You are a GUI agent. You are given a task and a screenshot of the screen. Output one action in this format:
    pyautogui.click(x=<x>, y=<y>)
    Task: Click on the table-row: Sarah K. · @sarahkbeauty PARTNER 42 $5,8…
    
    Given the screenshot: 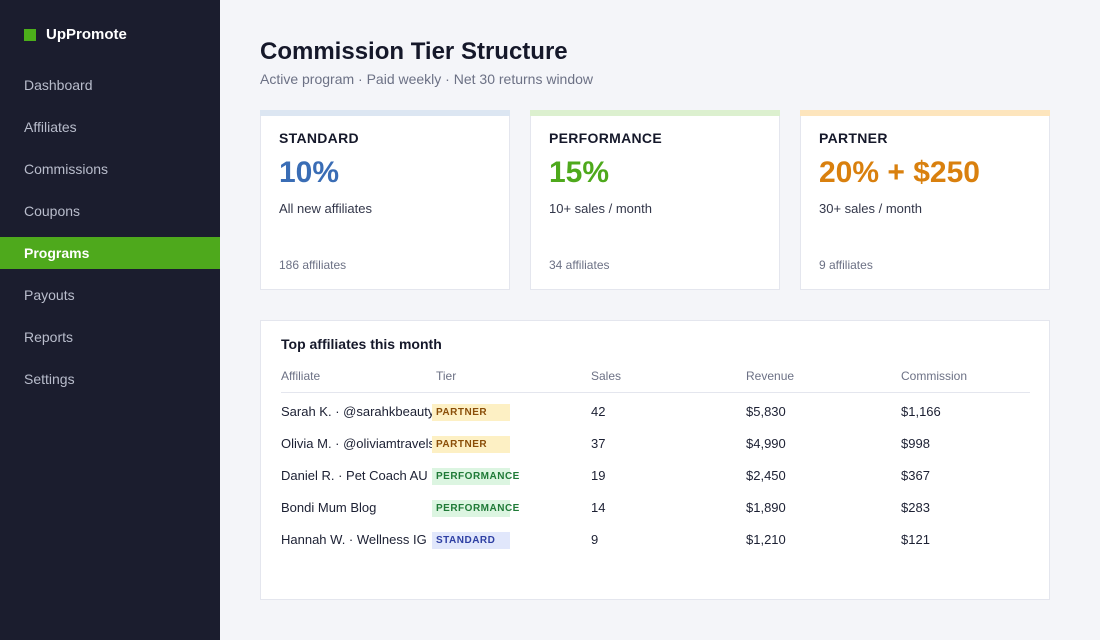 What is the action you would take?
    pyautogui.click(x=656, y=412)
    